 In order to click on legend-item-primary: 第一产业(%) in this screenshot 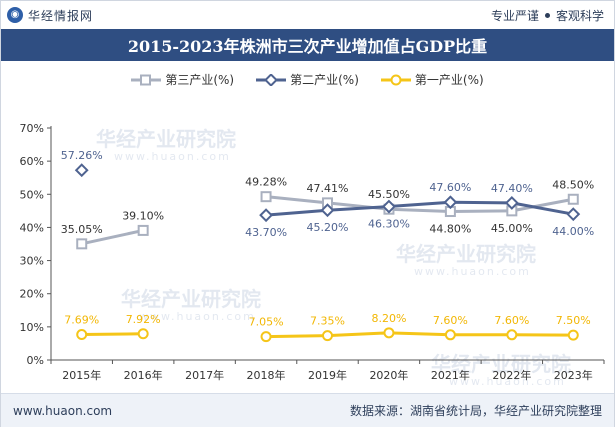, I will do `click(432, 79)`.